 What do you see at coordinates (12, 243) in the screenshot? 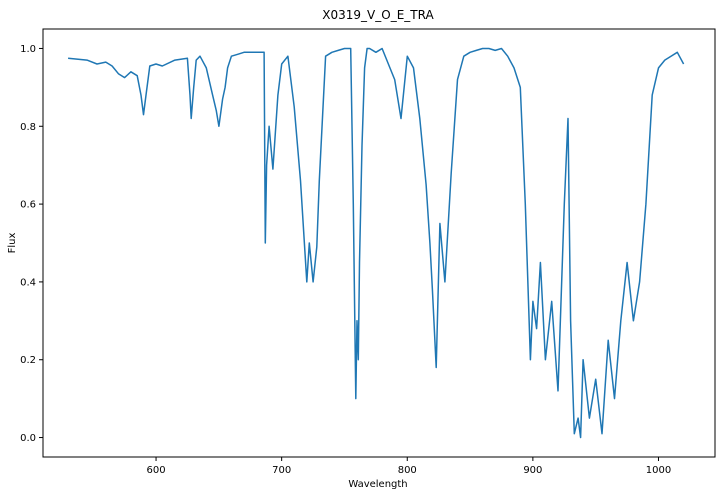
I see `y-axis-label: Flux` at bounding box center [12, 243].